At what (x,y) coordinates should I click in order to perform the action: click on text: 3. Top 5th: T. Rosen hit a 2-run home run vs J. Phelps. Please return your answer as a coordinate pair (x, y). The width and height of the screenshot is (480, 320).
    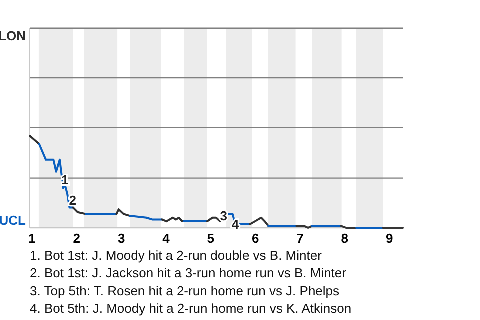
    Looking at the image, I should click on (185, 290).